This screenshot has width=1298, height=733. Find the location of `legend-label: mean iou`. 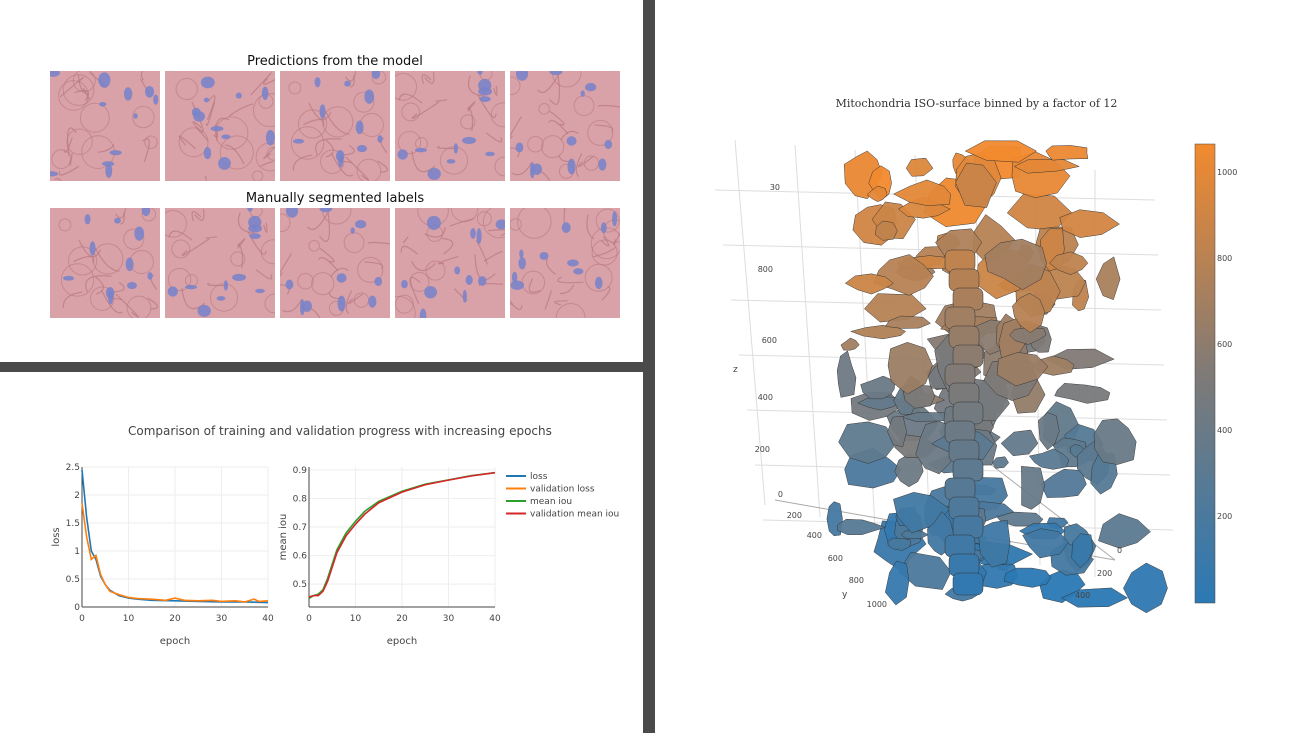

legend-label: mean iou is located at coordinates (551, 502).